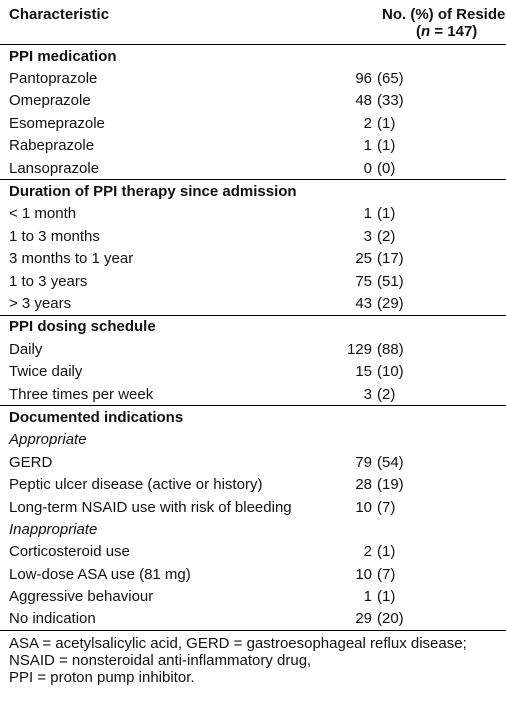 This screenshot has width=506, height=704. I want to click on percent: (7), so click(386, 507).